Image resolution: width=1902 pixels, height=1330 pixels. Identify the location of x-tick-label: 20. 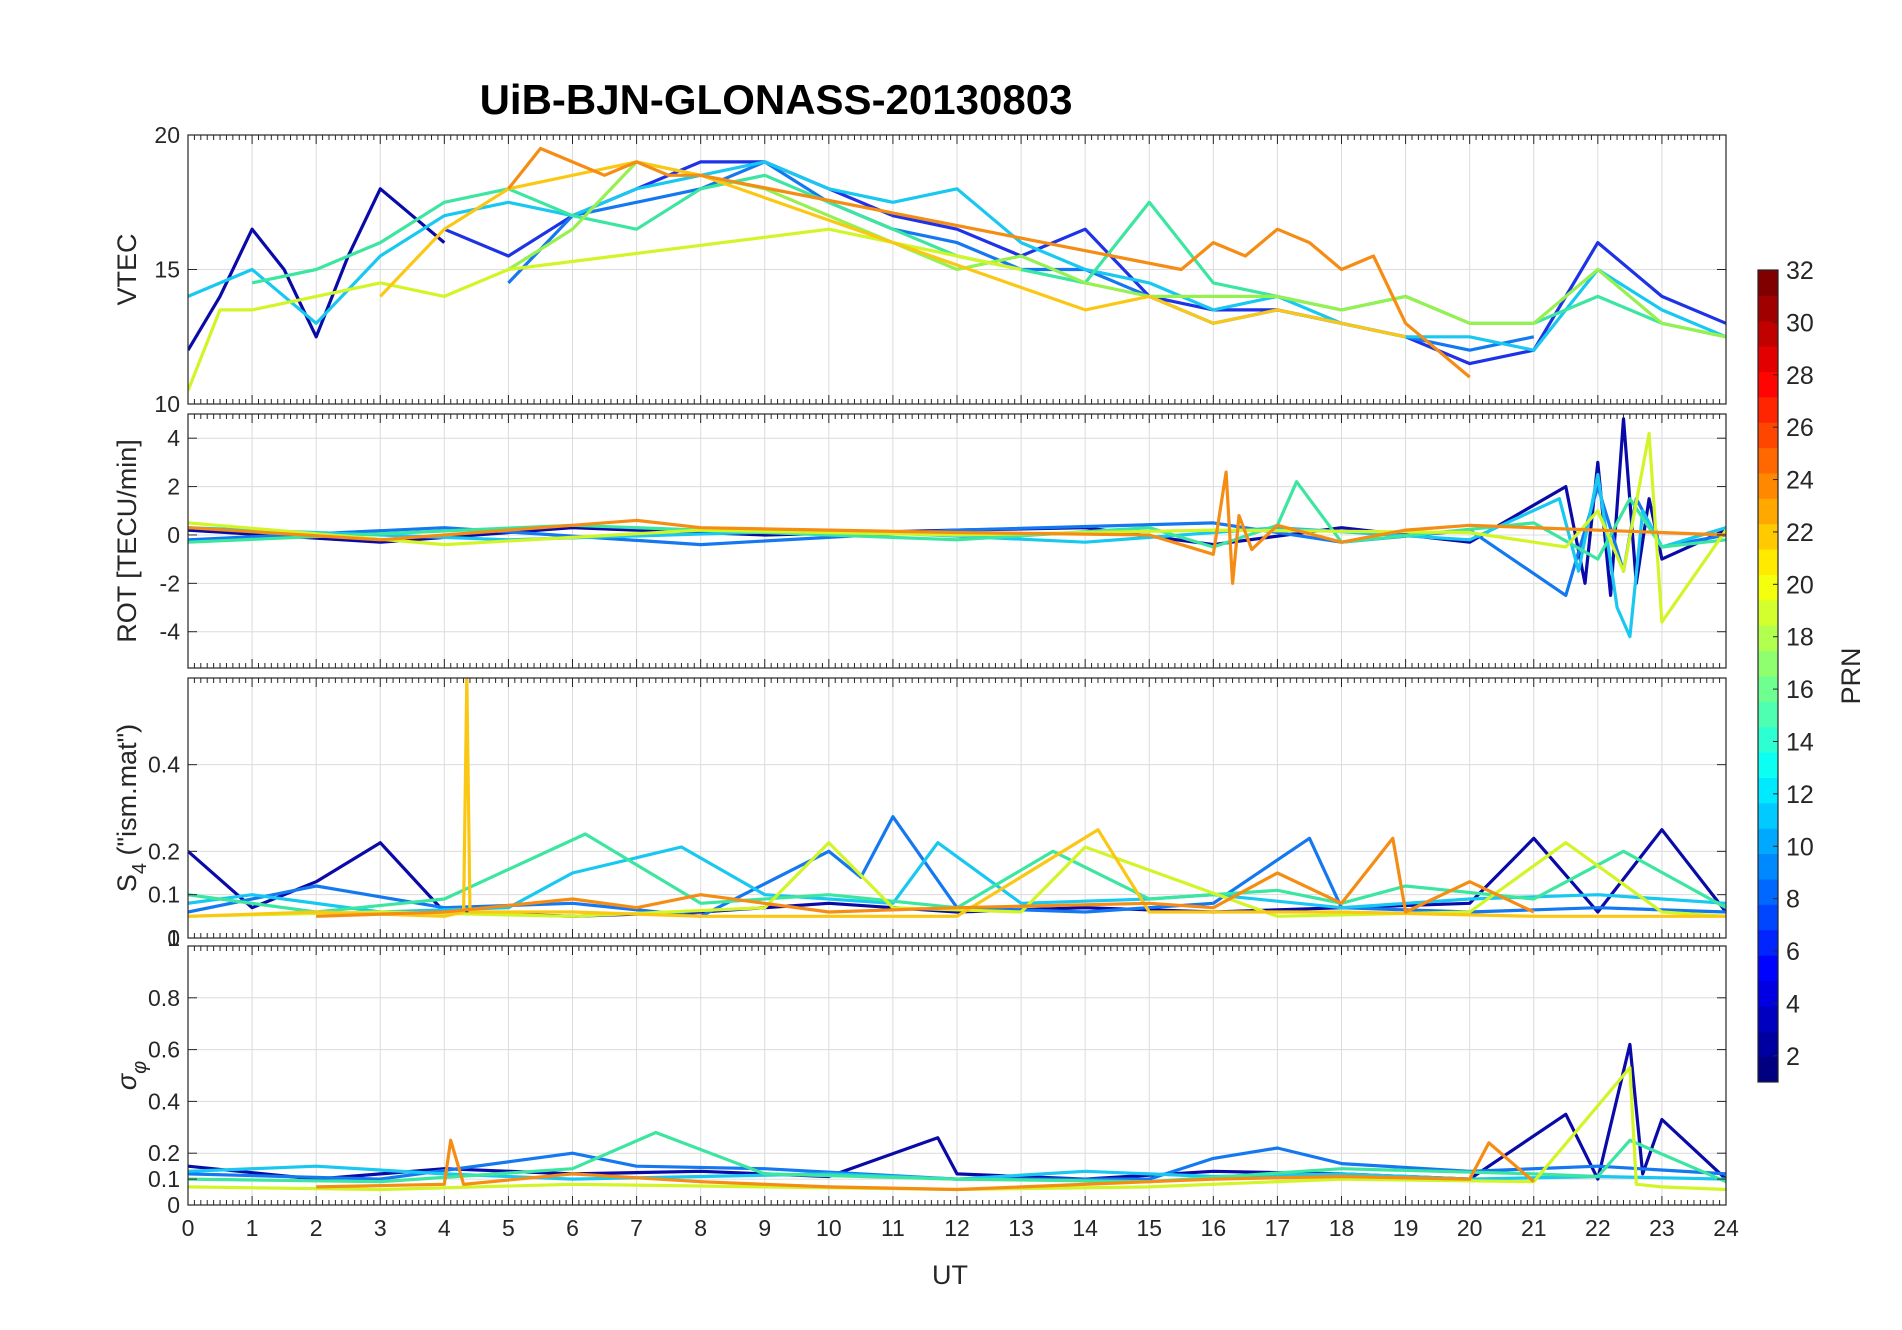
(1470, 1228).